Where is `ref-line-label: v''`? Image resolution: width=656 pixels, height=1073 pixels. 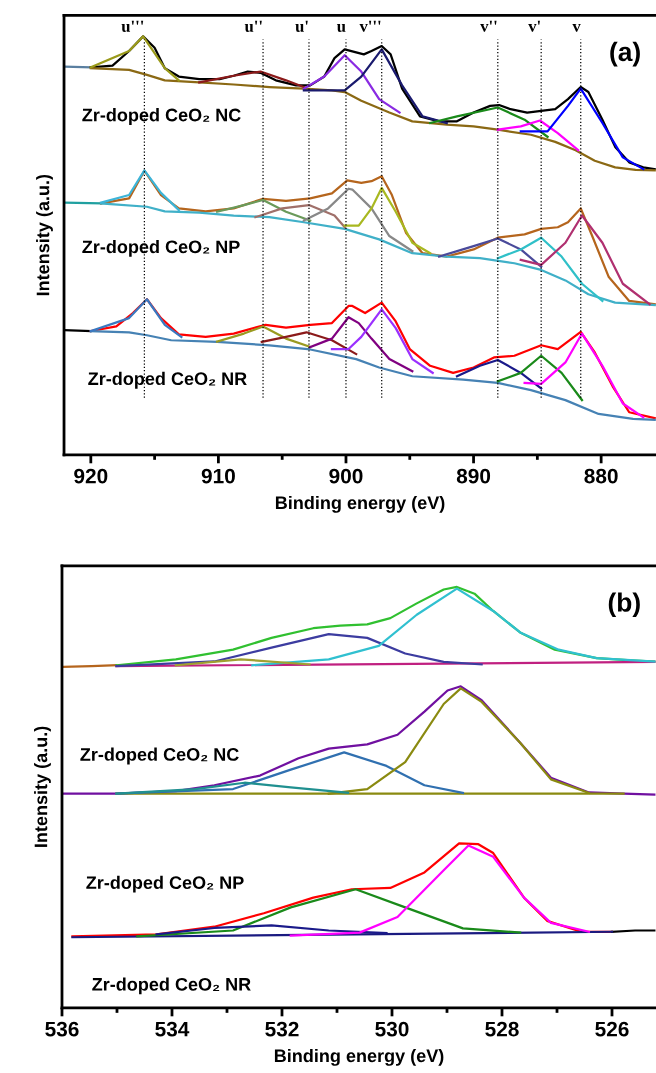
ref-line-label: v'' is located at coordinates (488, 26).